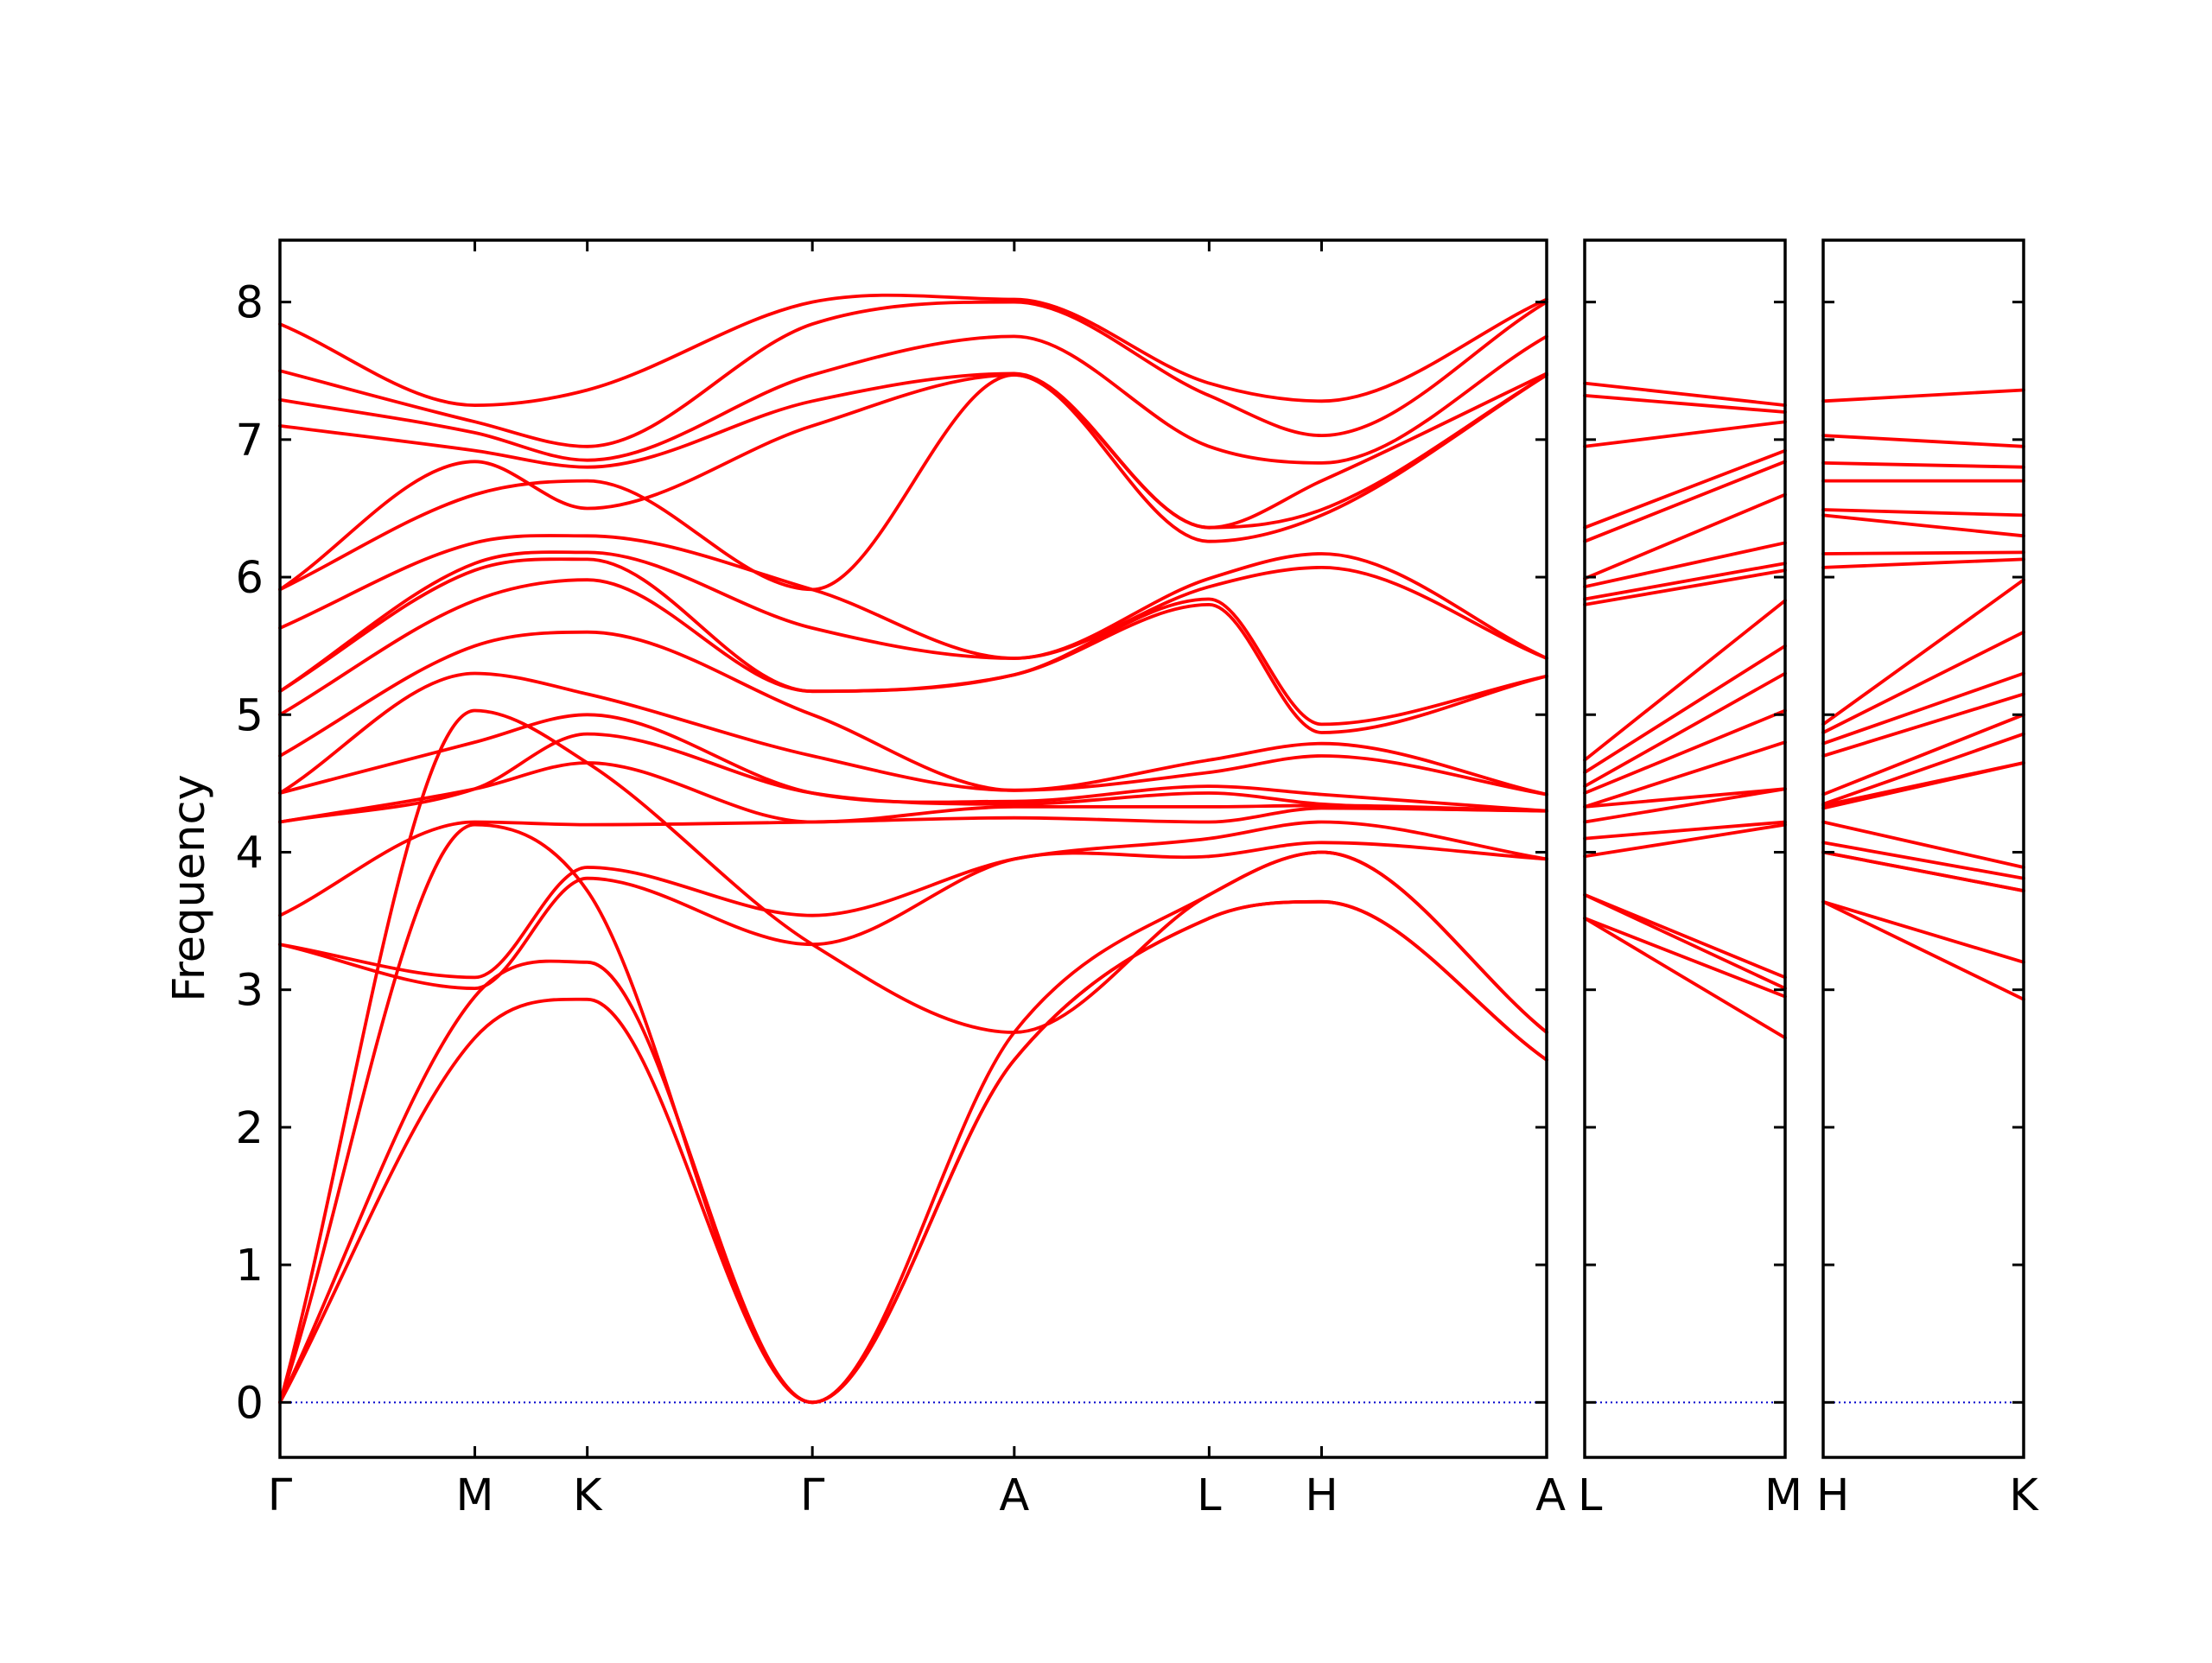  Describe the element at coordinates (250, 1403) in the screenshot. I see `y-tick-label: 0` at that location.